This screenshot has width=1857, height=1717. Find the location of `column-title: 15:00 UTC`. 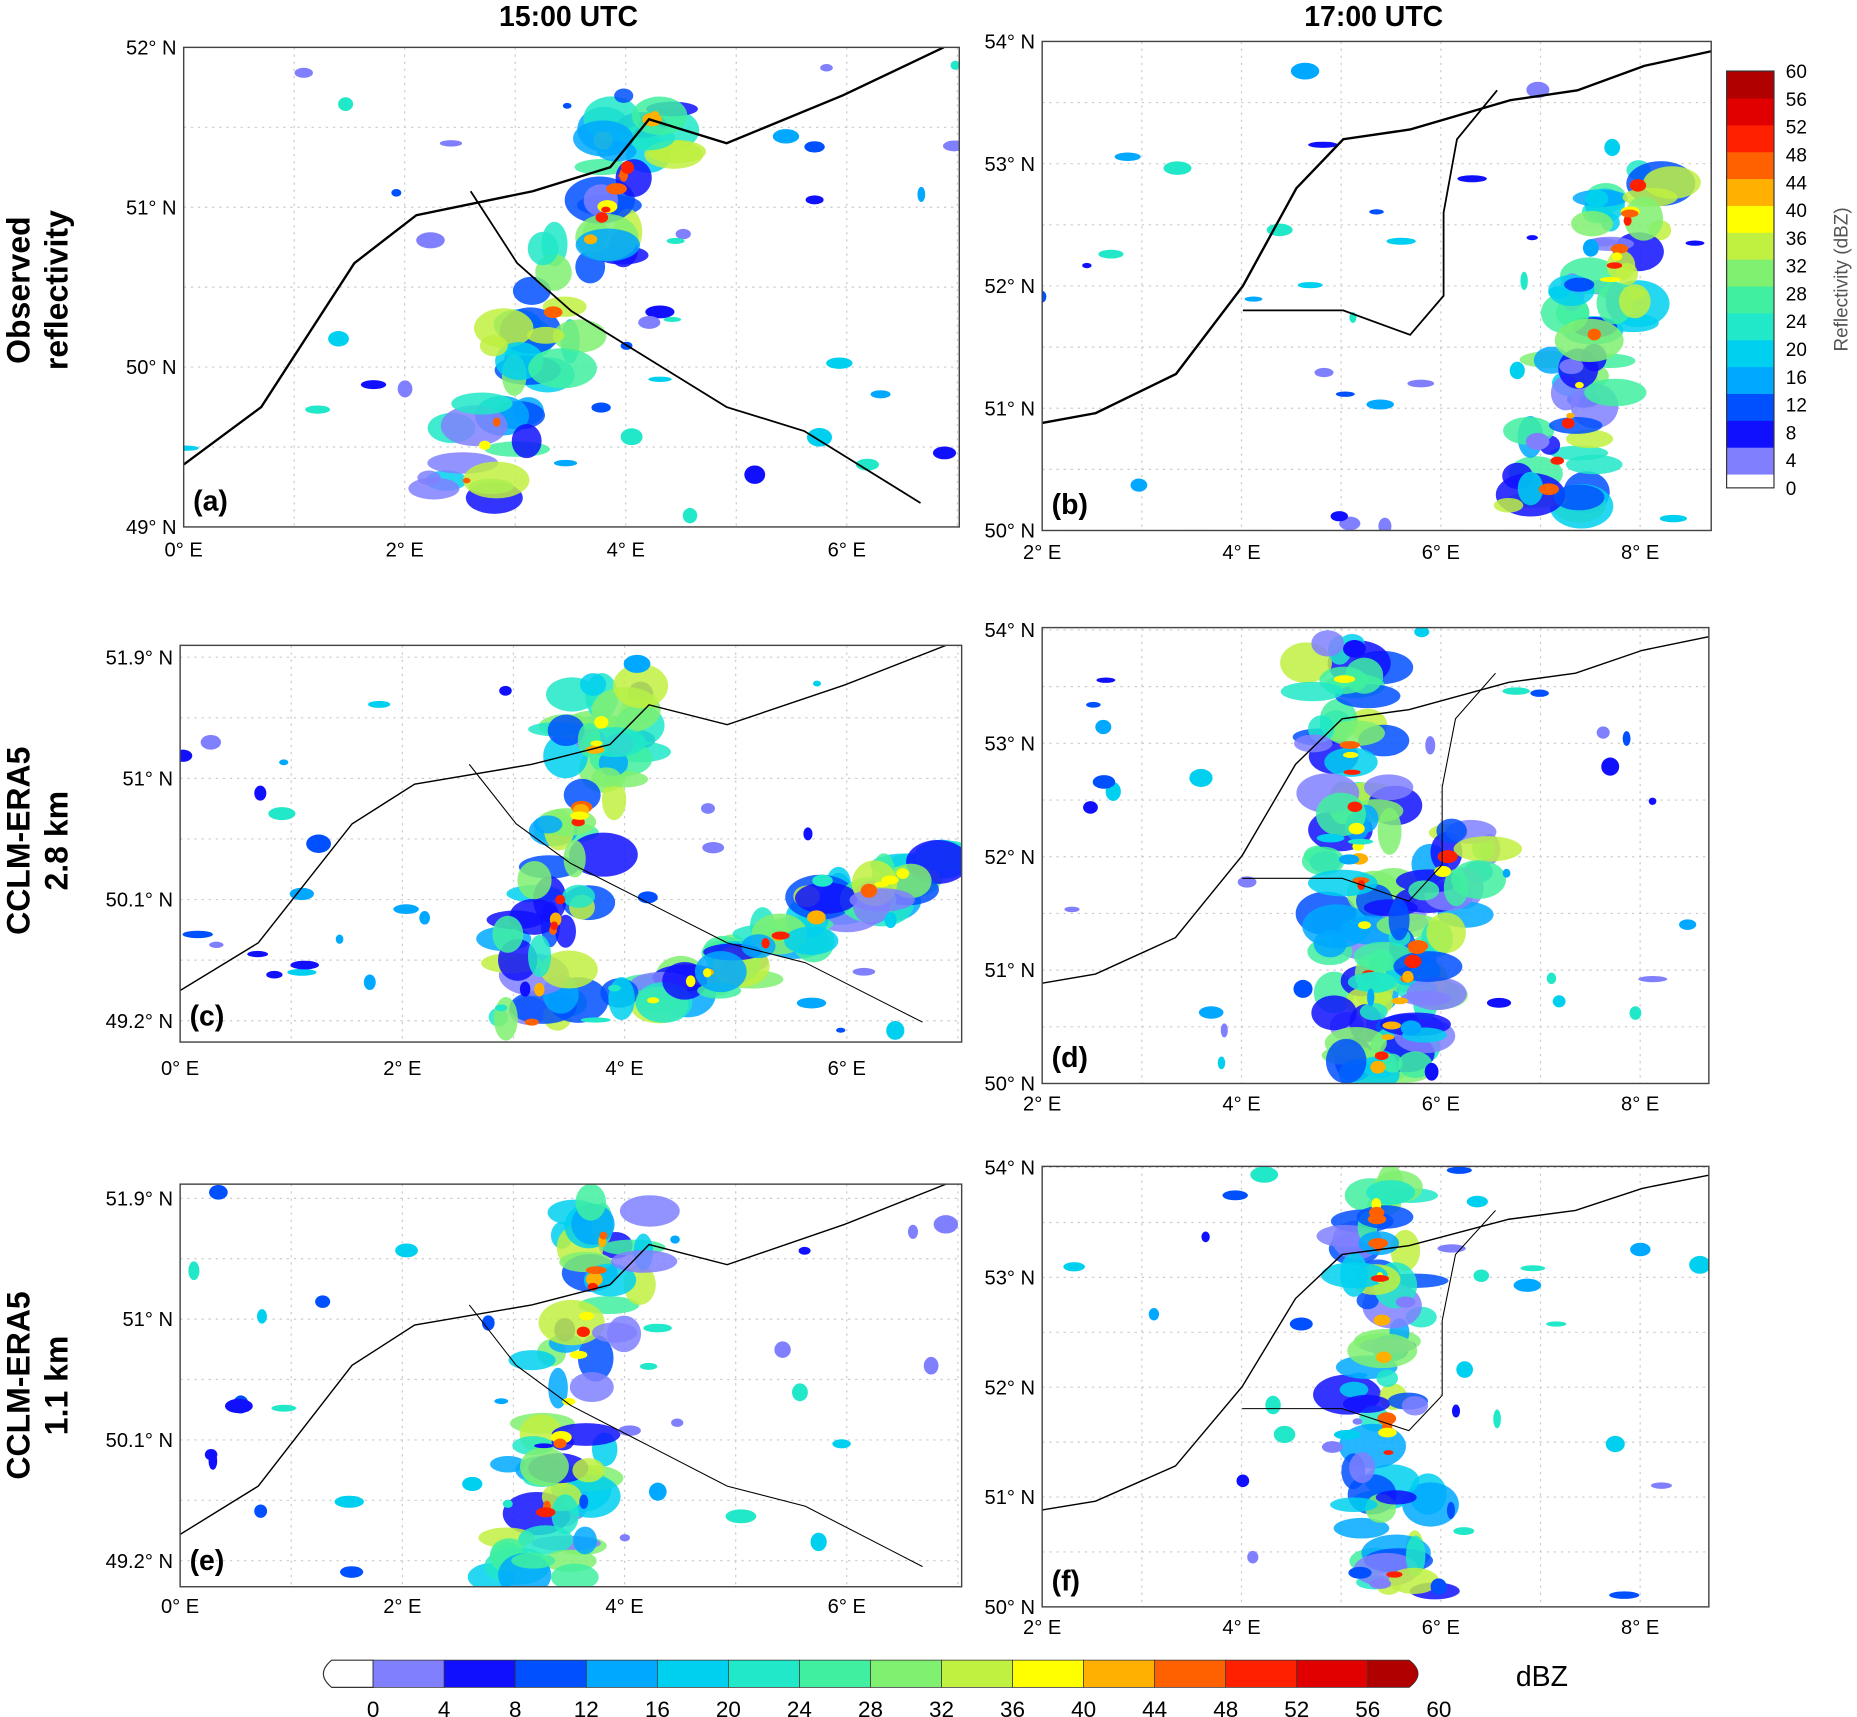

column-title: 15:00 UTC is located at coordinates (568, 17).